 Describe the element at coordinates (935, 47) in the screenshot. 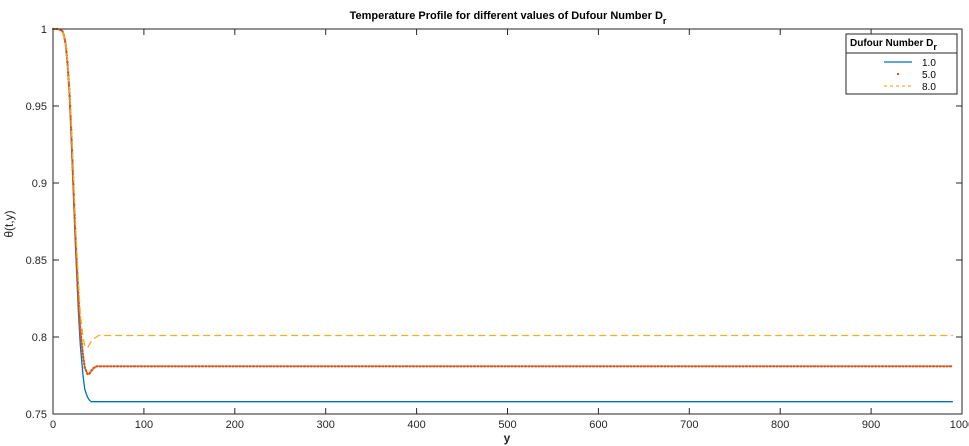

I see `legend-title-subscript: r` at that location.